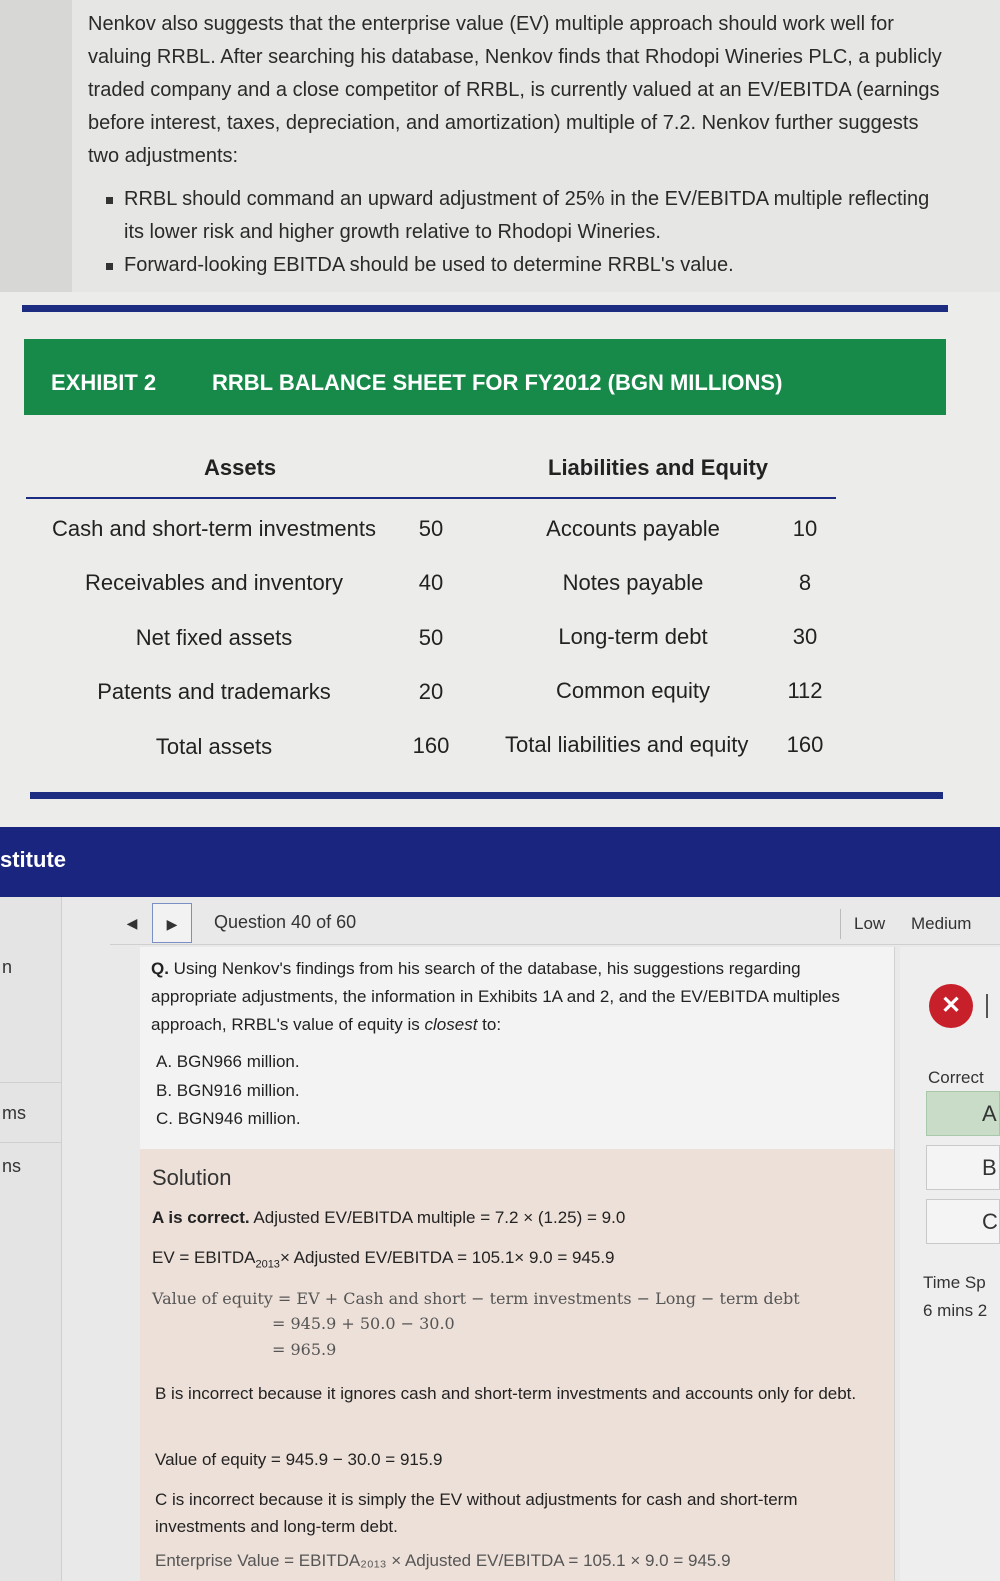 The width and height of the screenshot is (1000, 1581). Describe the element at coordinates (228, 1118) in the screenshot. I see `answer-option-c: C. BGN946 million.` at that location.